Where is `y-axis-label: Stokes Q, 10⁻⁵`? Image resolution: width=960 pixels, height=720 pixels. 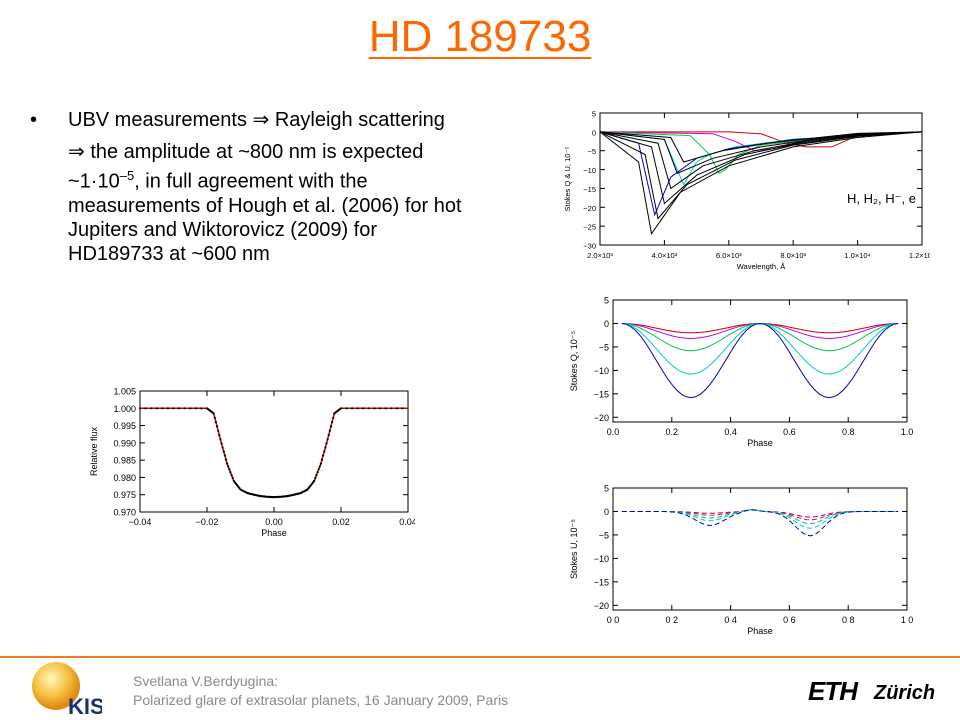 y-axis-label: Stokes Q, 10⁻⁵ is located at coordinates (574, 360).